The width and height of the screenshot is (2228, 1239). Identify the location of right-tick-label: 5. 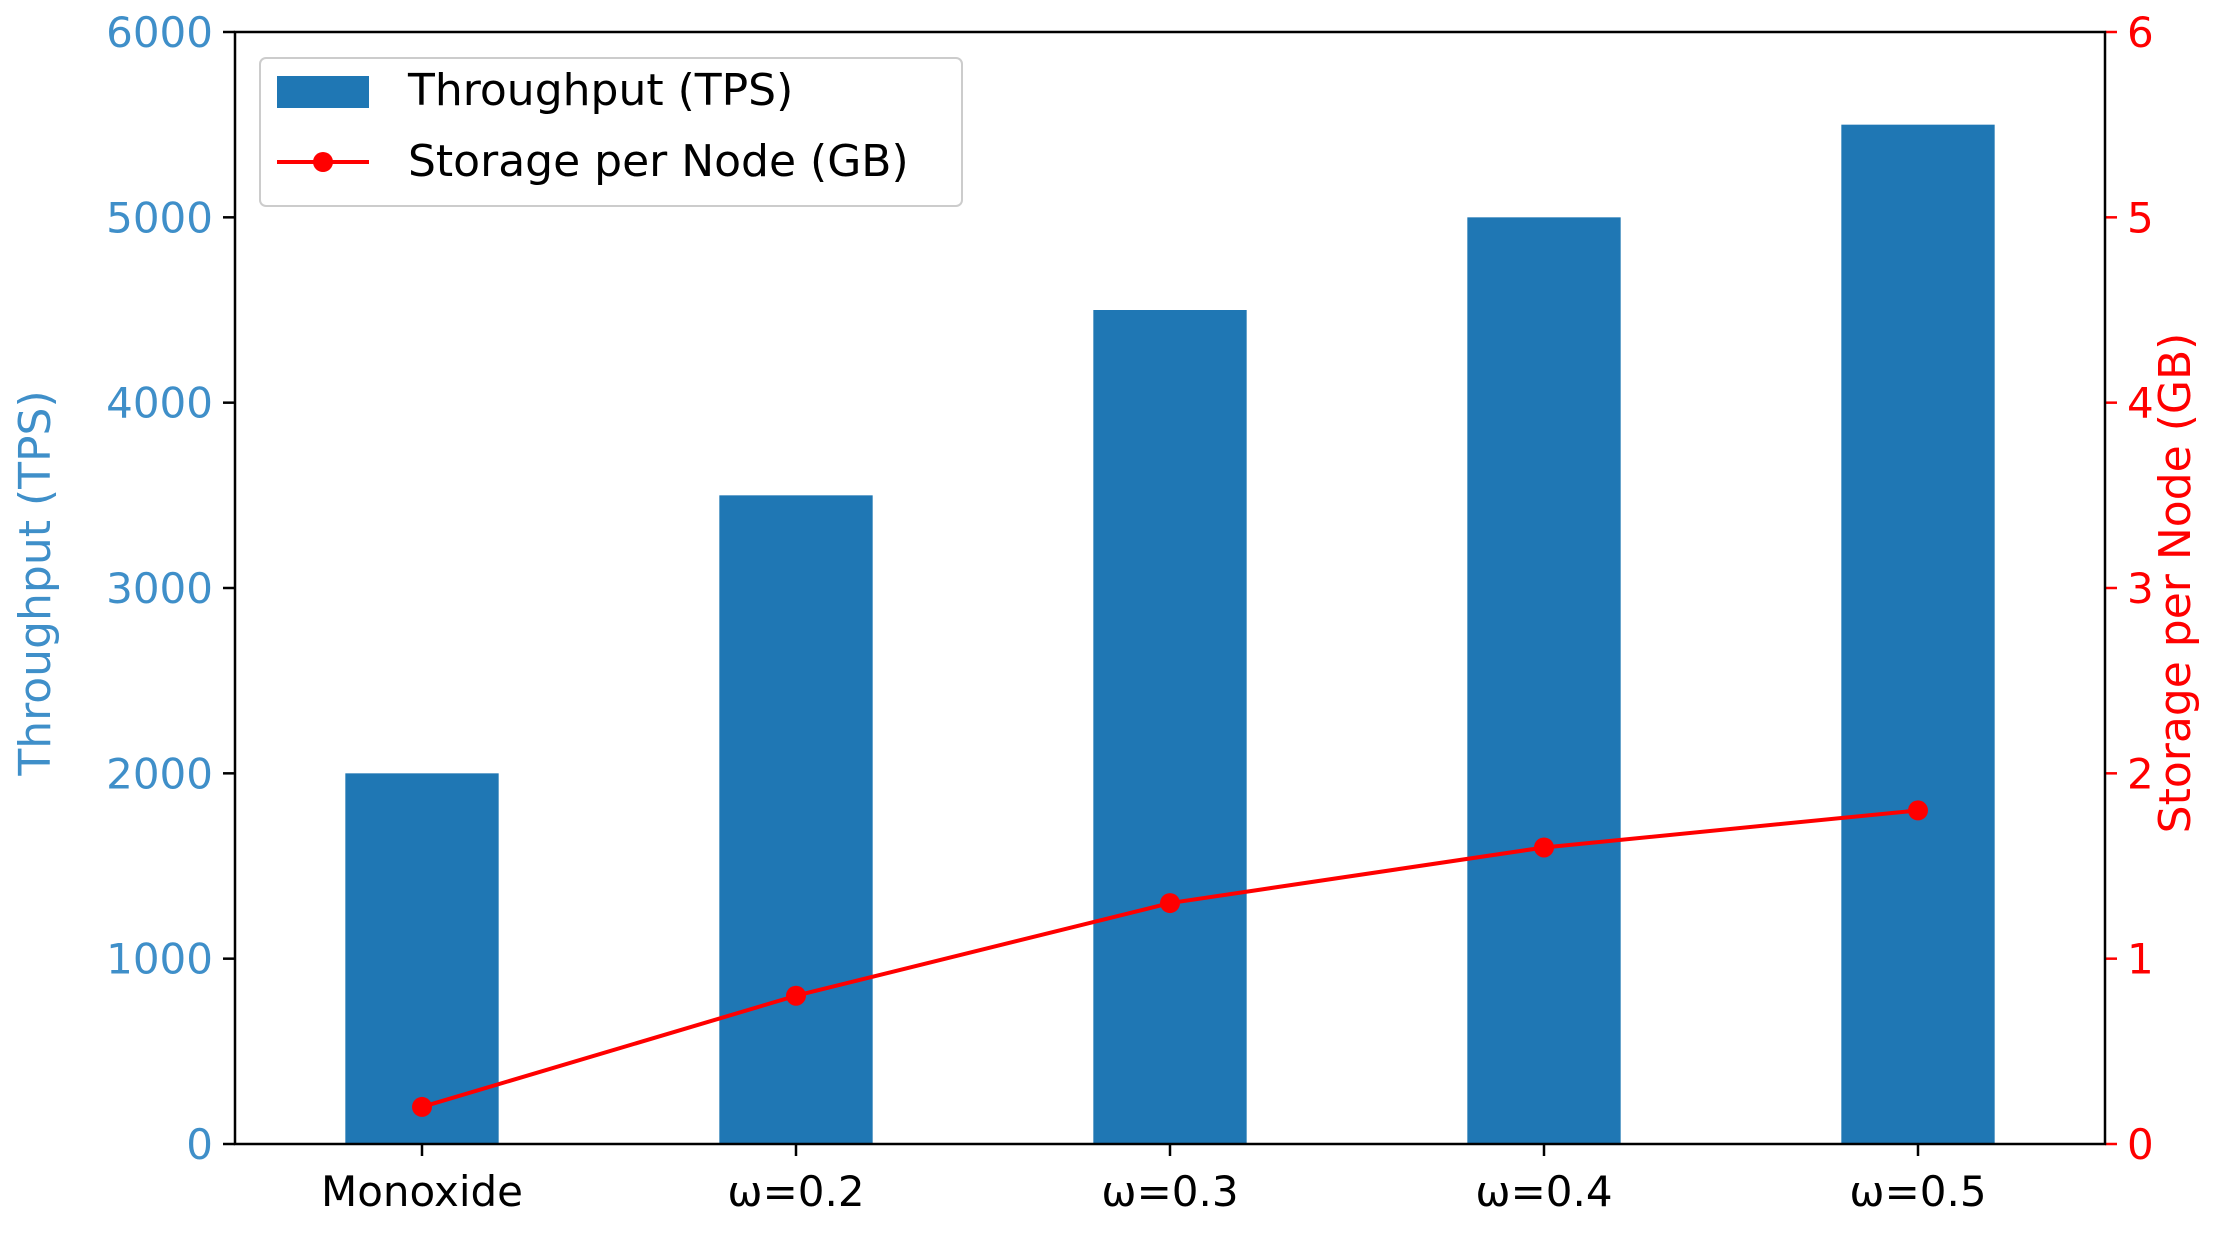
(2140, 217).